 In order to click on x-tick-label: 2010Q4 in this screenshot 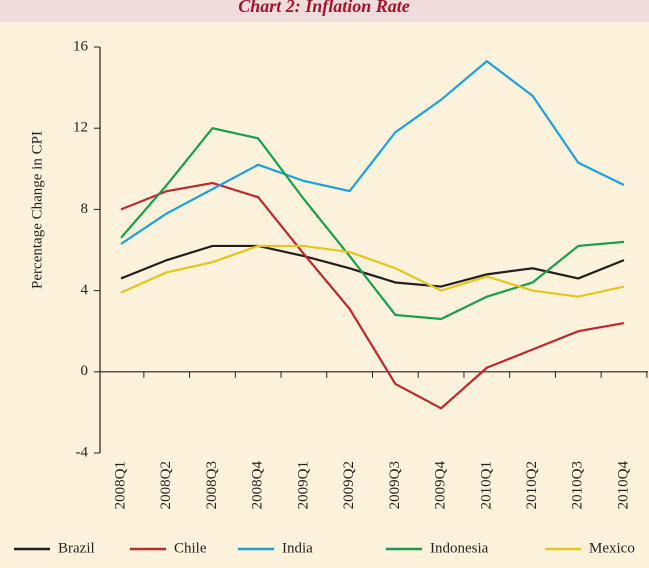, I will do `click(623, 485)`.